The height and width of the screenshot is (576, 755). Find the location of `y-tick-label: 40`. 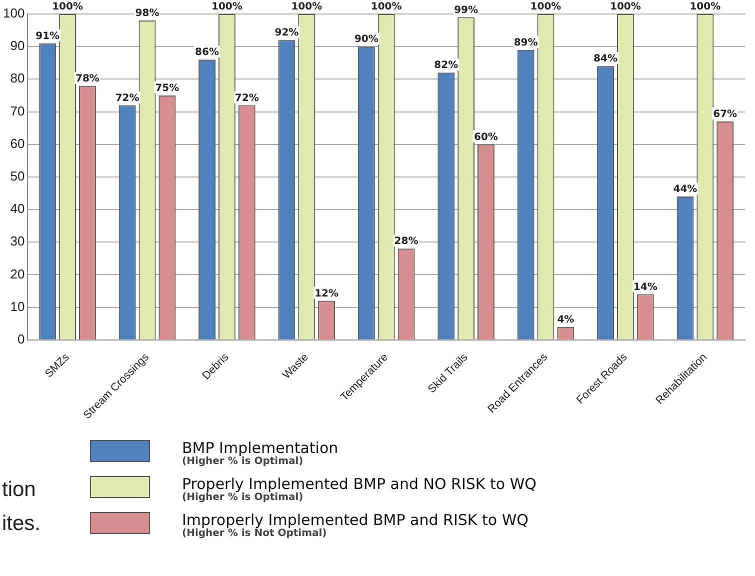

y-tick-label: 40 is located at coordinates (17, 208).